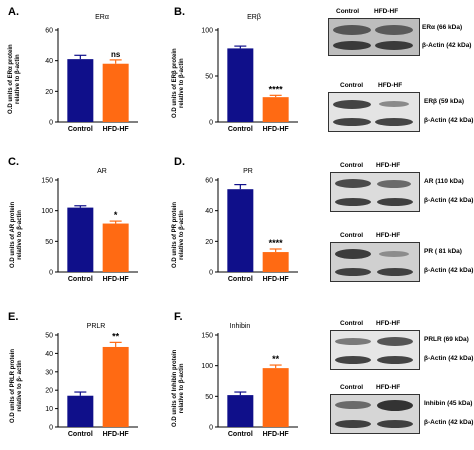 This screenshot has height=450, width=474. I want to click on chart-title: ERβ, so click(254, 17).